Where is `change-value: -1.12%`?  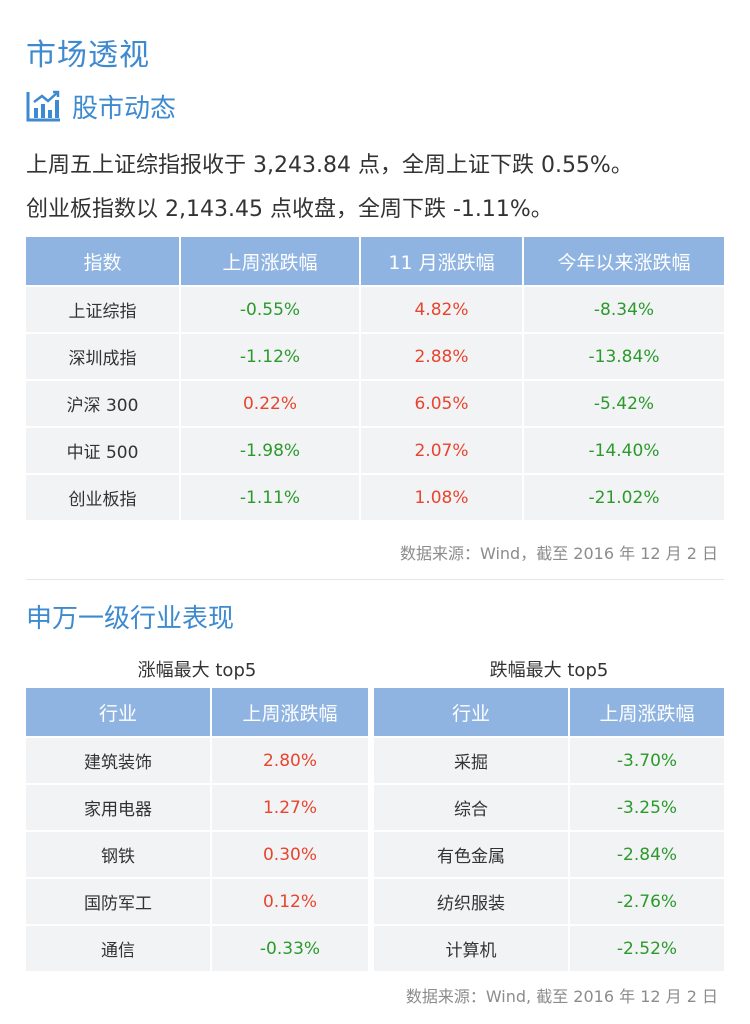 change-value: -1.12% is located at coordinates (271, 355).